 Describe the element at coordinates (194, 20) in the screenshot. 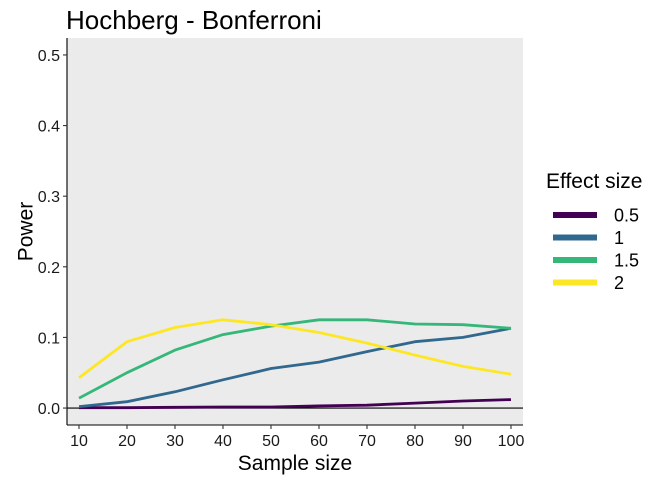

I see `chart-title: Hochberg - Bonferroni` at that location.